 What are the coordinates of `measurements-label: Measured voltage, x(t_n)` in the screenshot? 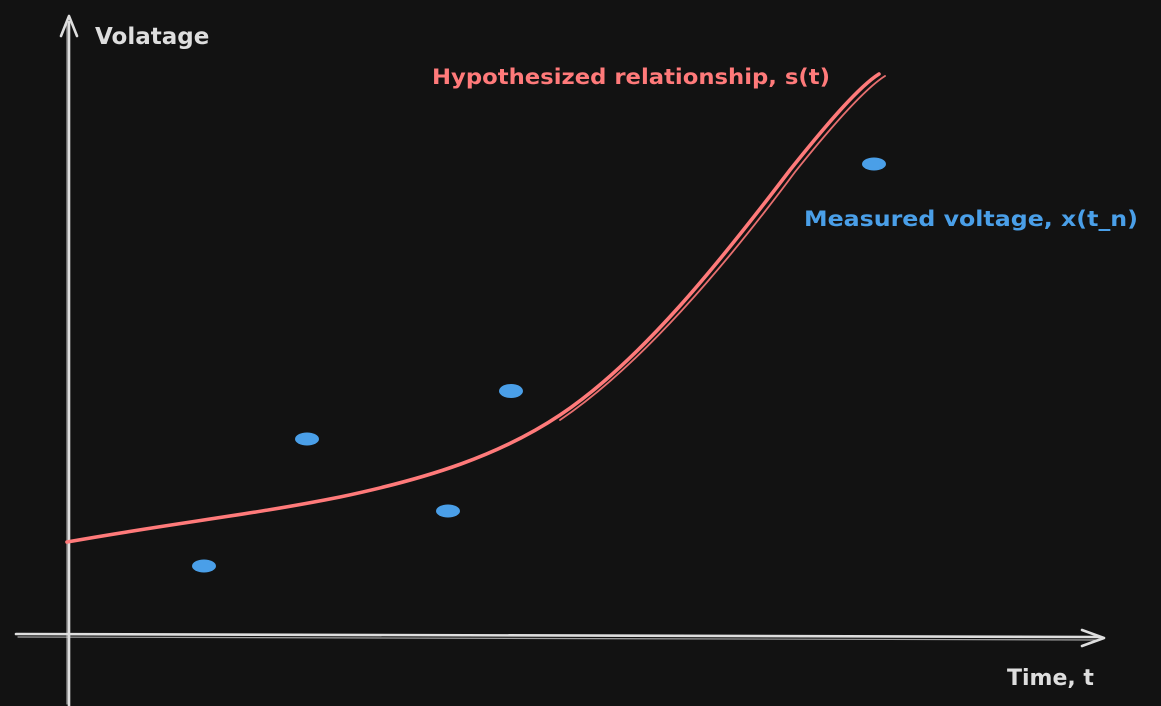 It's located at (971, 219).